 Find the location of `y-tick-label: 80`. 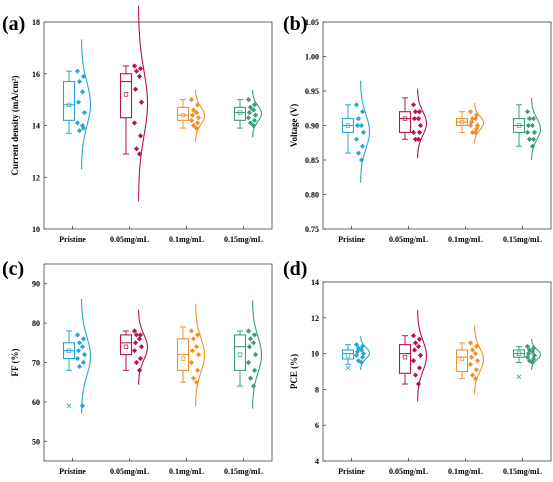

y-tick-label: 80 is located at coordinates (36, 323).